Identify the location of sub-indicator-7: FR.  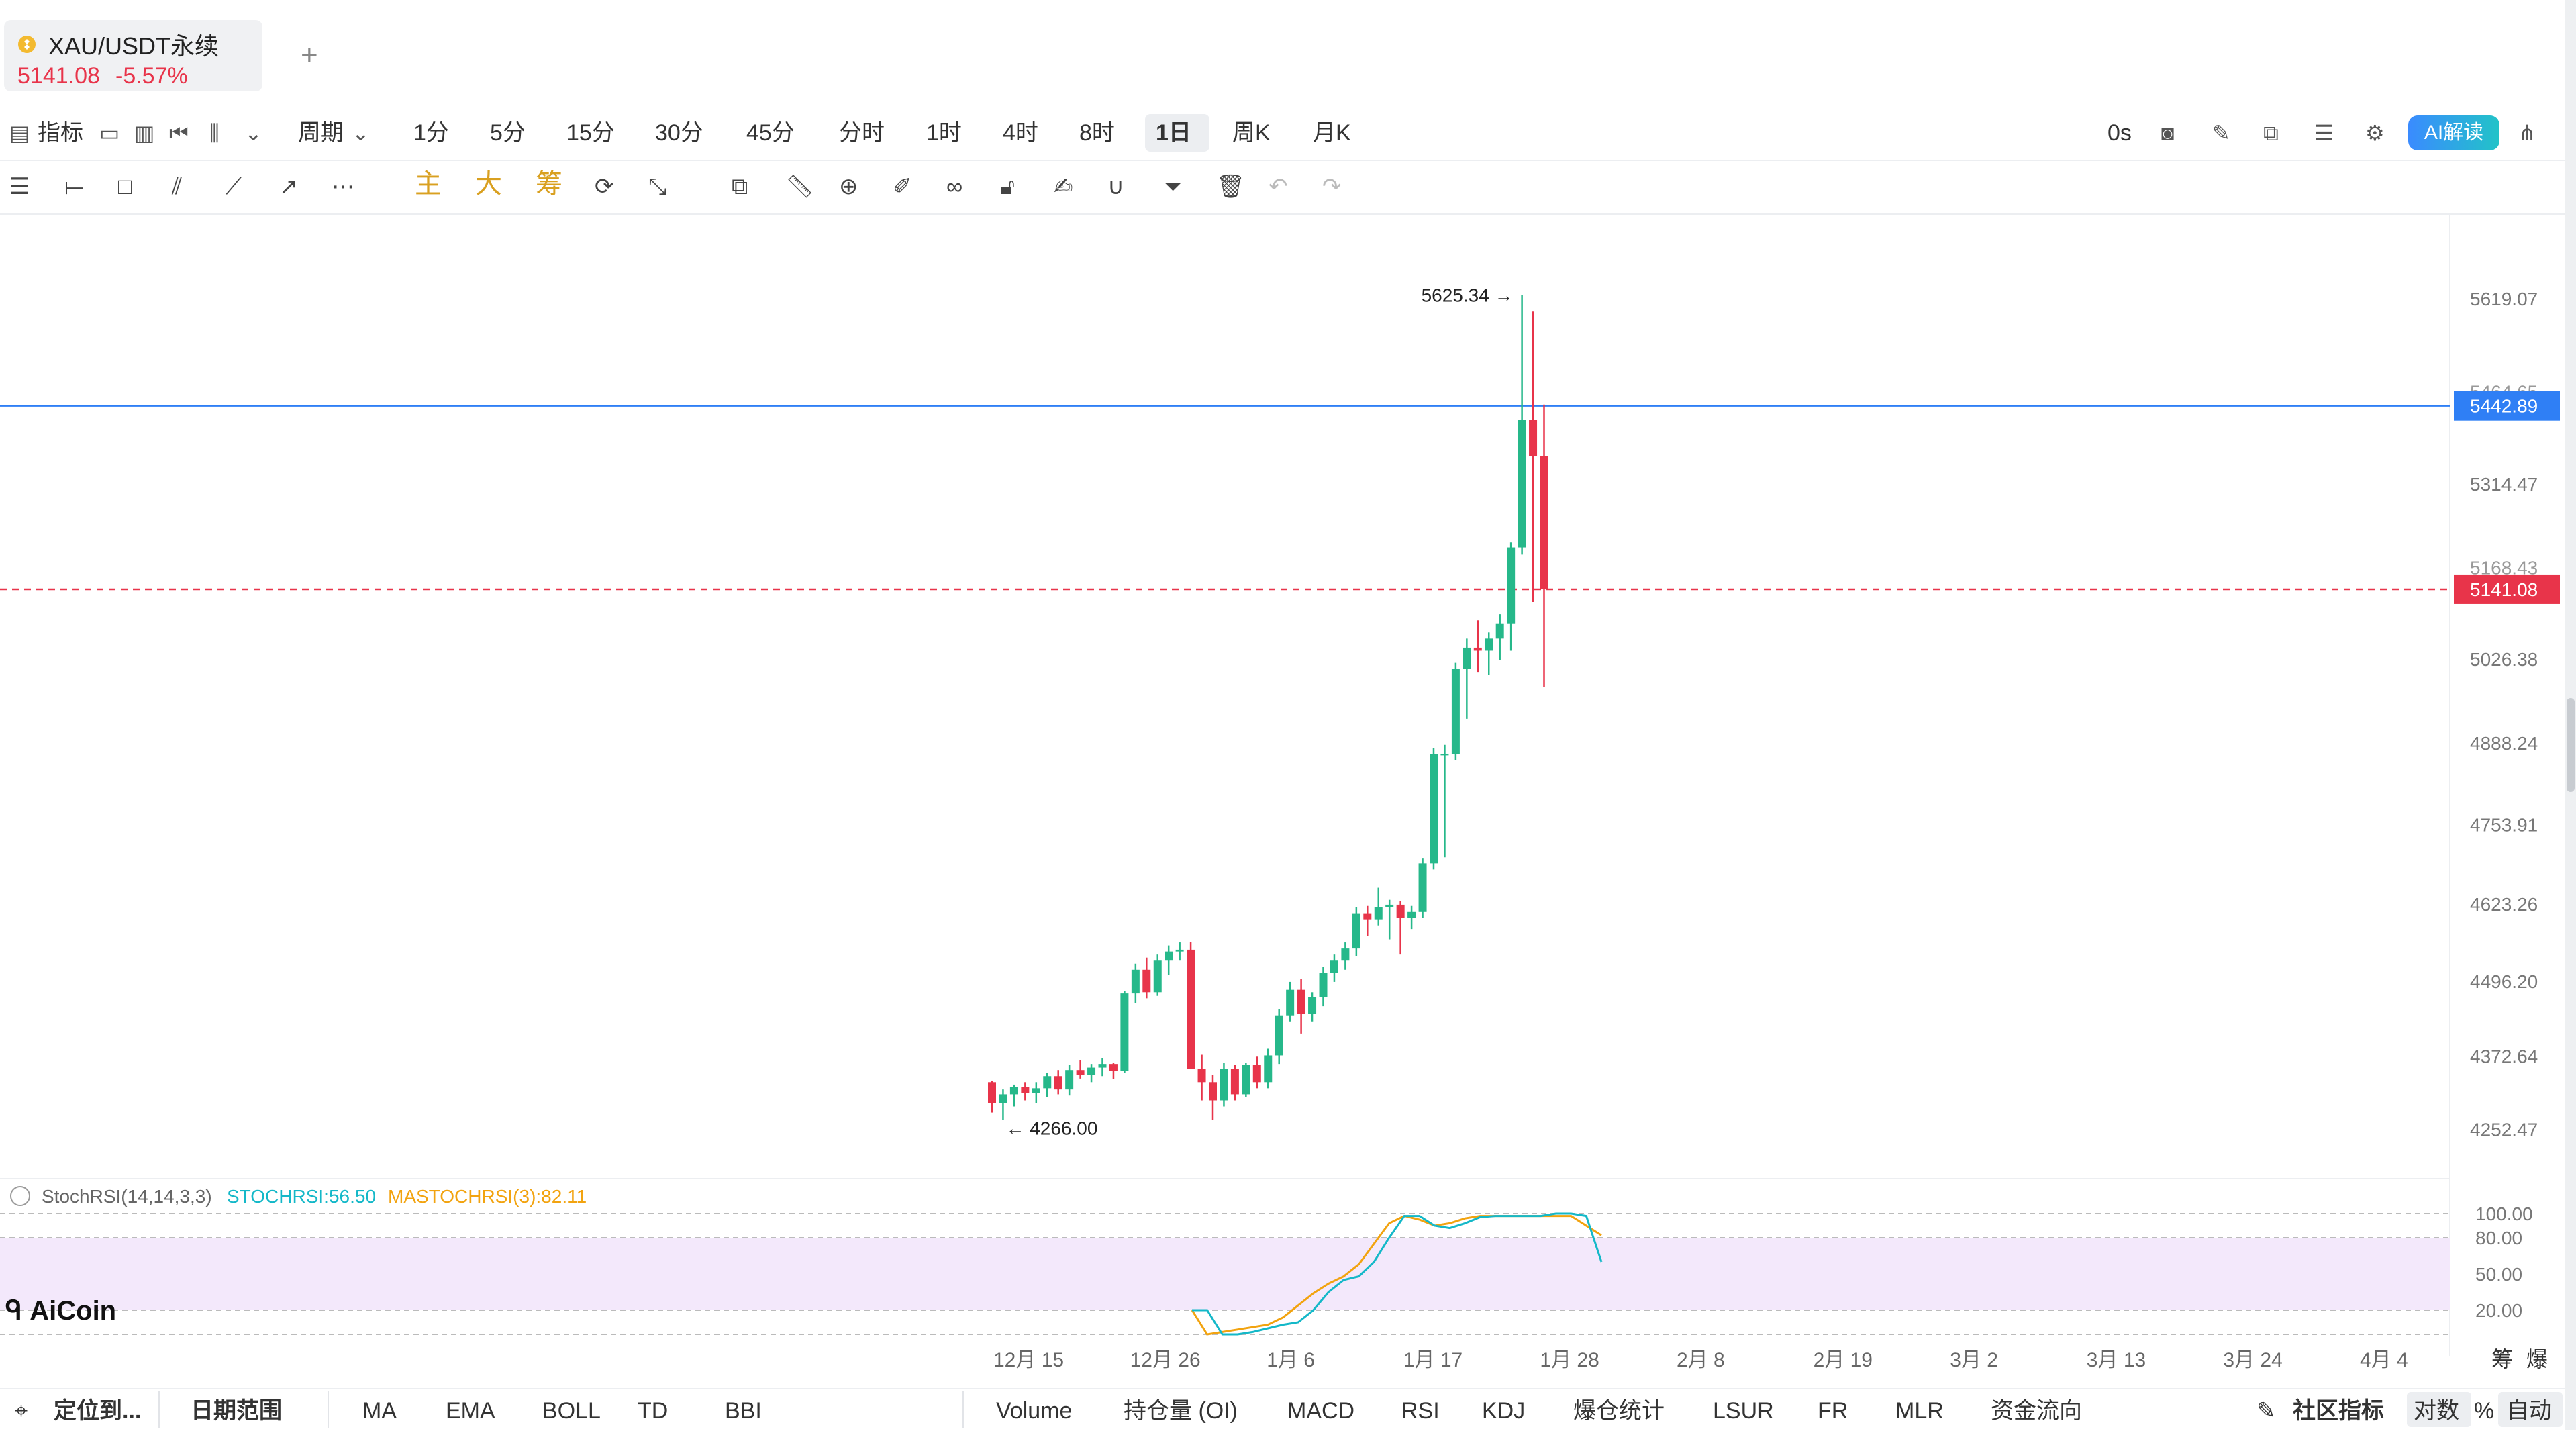
(1833, 1411).